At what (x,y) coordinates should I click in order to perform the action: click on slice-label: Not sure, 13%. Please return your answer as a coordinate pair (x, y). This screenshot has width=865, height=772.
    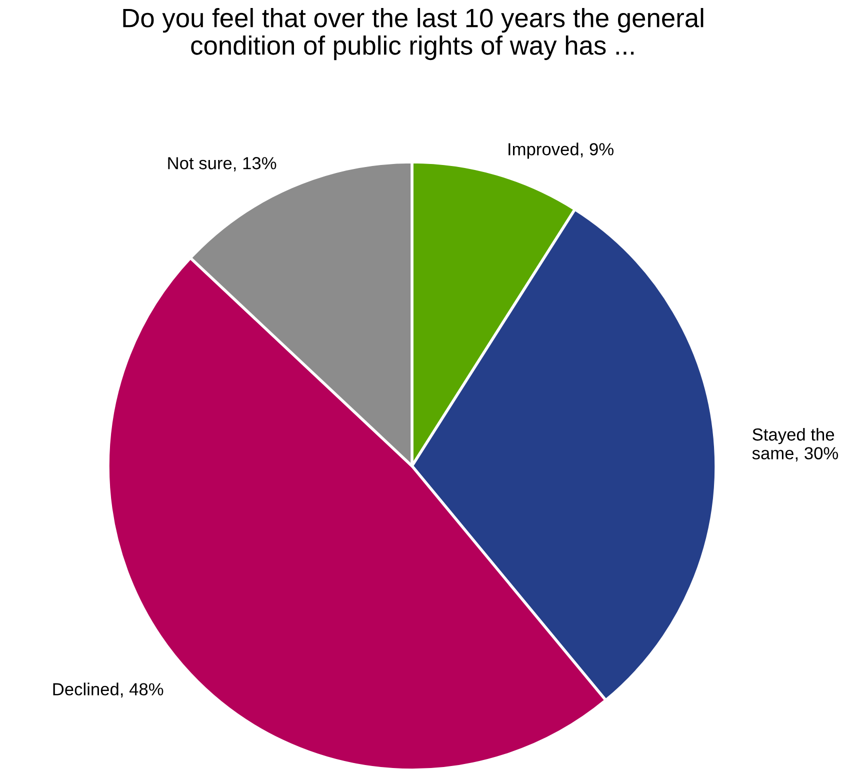
    Looking at the image, I should click on (222, 164).